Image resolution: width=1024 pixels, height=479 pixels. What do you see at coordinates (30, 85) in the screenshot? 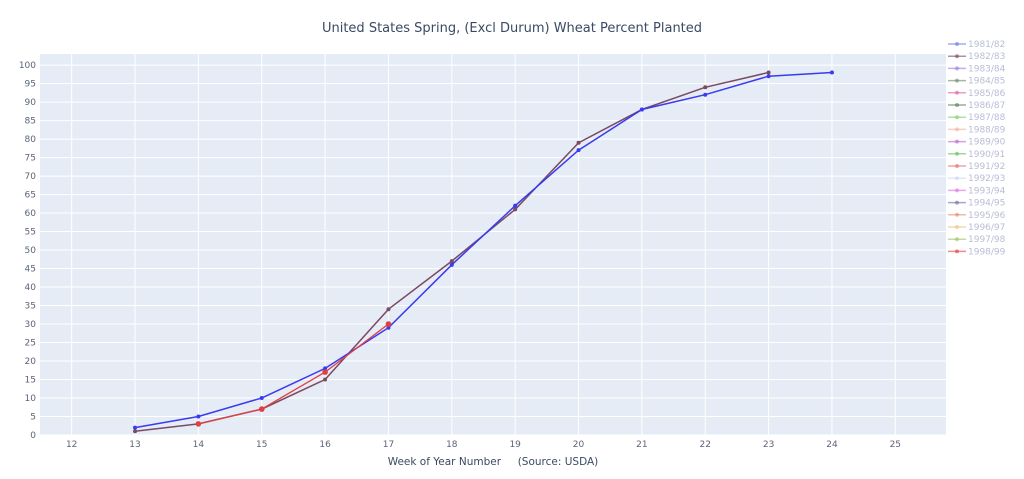
I see `y-tick-label: 95` at bounding box center [30, 85].